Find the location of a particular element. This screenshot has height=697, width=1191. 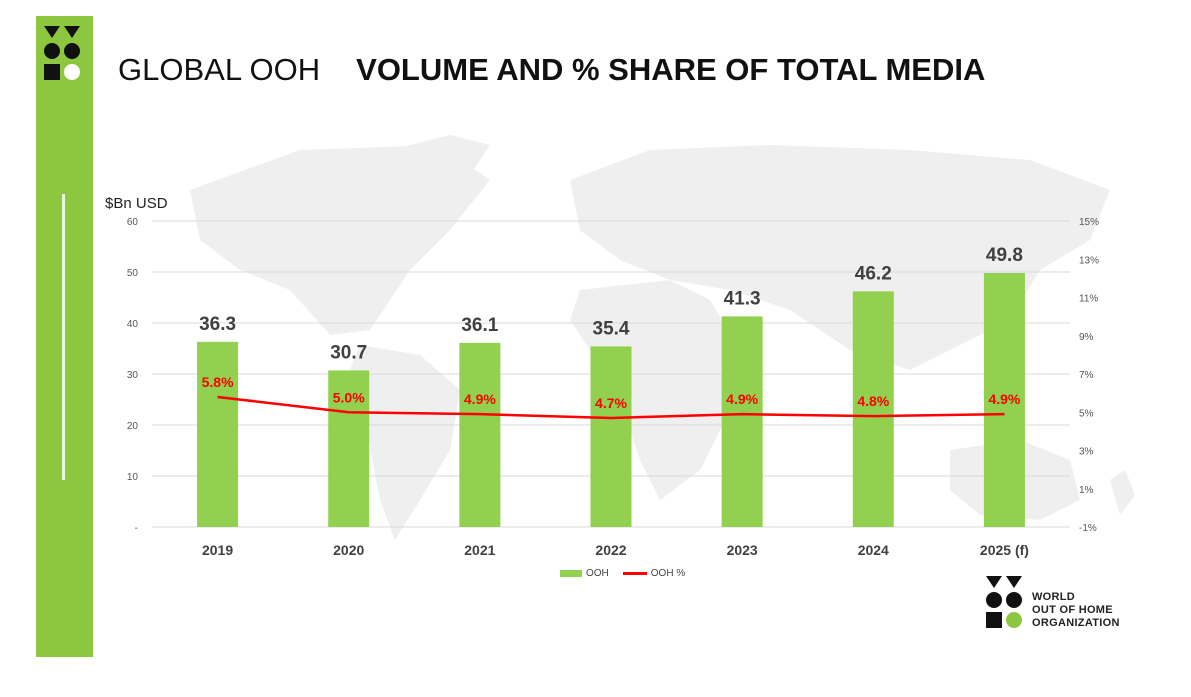

legend-label-ooh-pct: OOH % is located at coordinates (668, 573).